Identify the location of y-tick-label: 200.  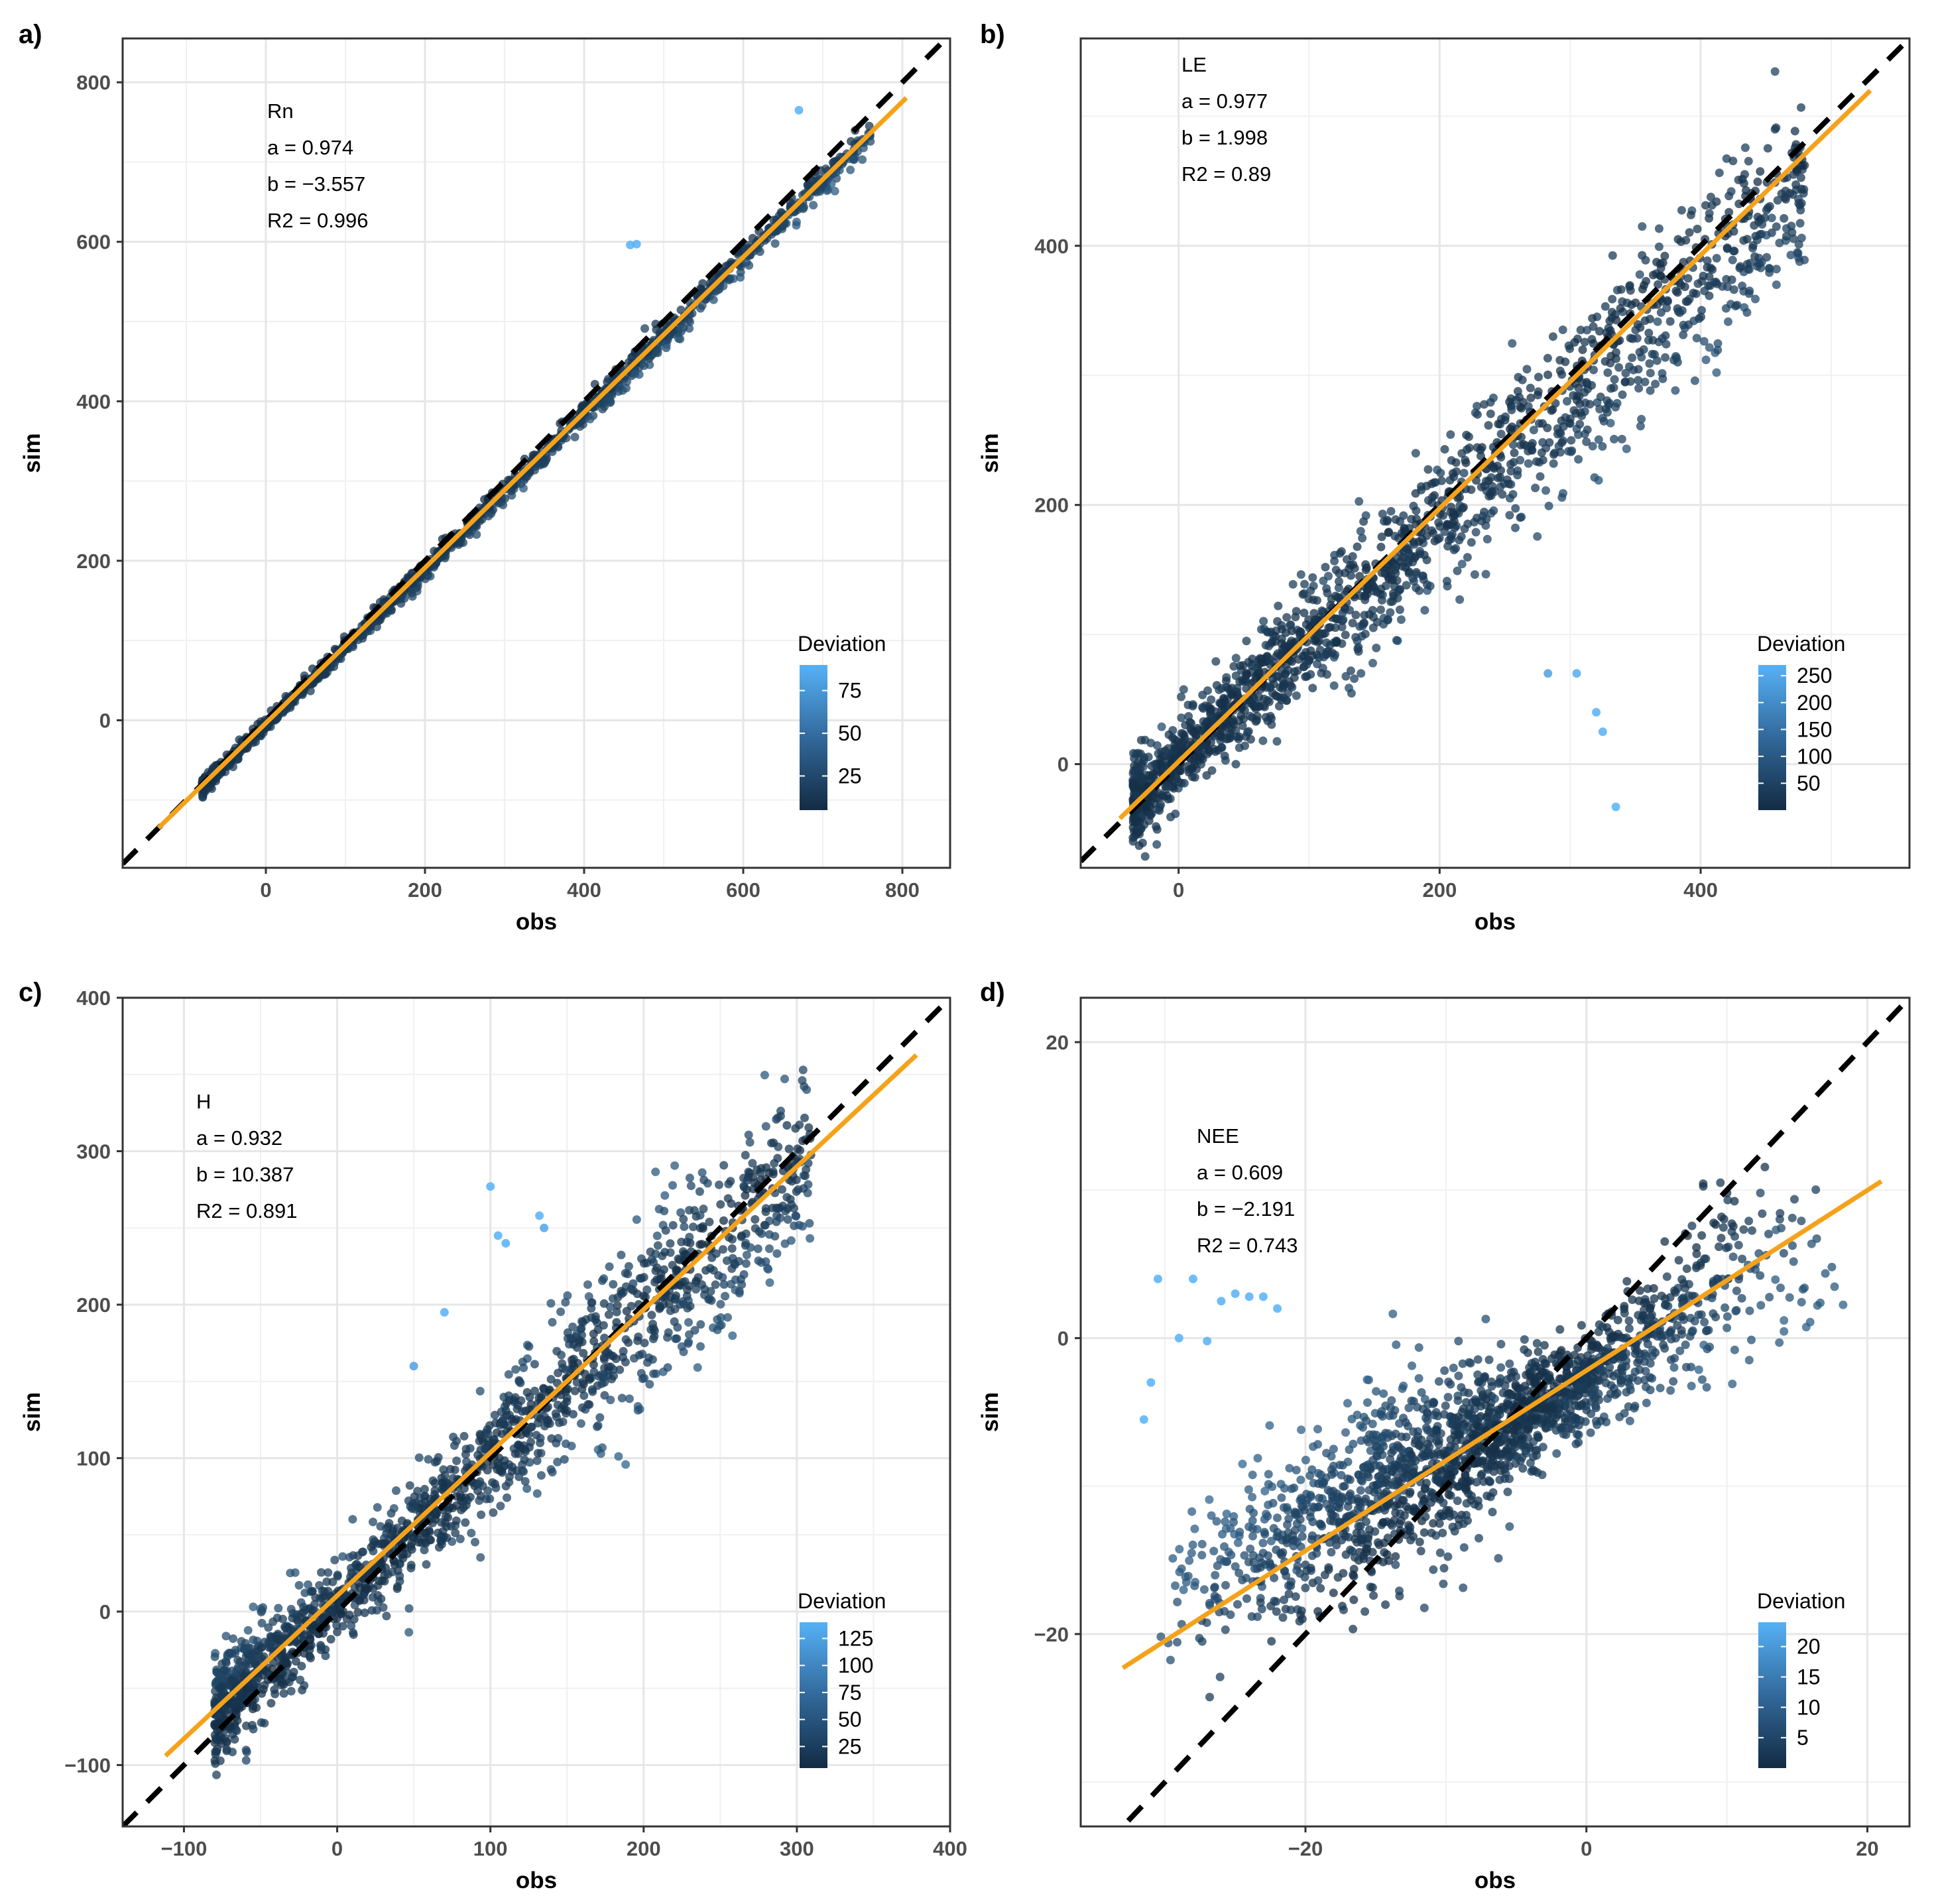
(1051, 505).